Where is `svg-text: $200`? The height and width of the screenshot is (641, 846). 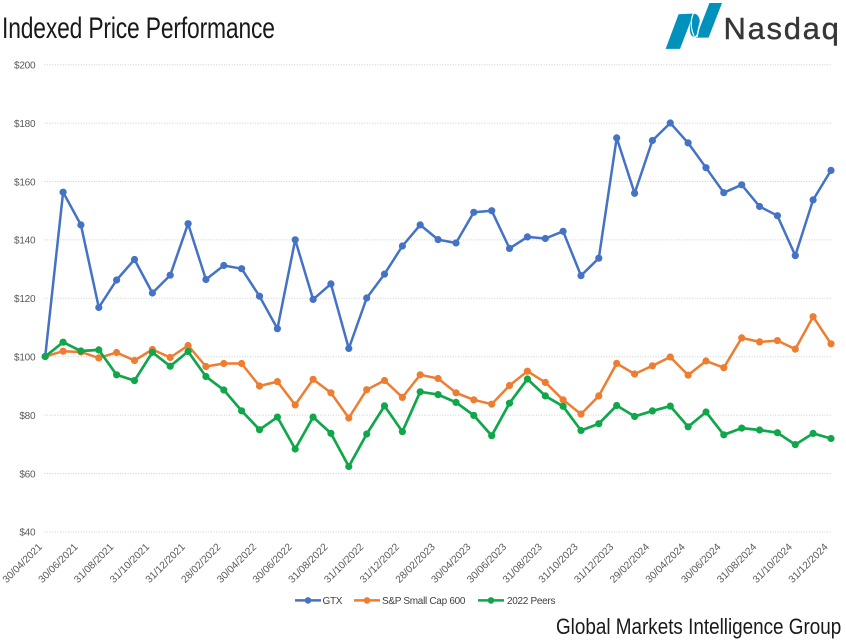 svg-text: $200 is located at coordinates (25, 66).